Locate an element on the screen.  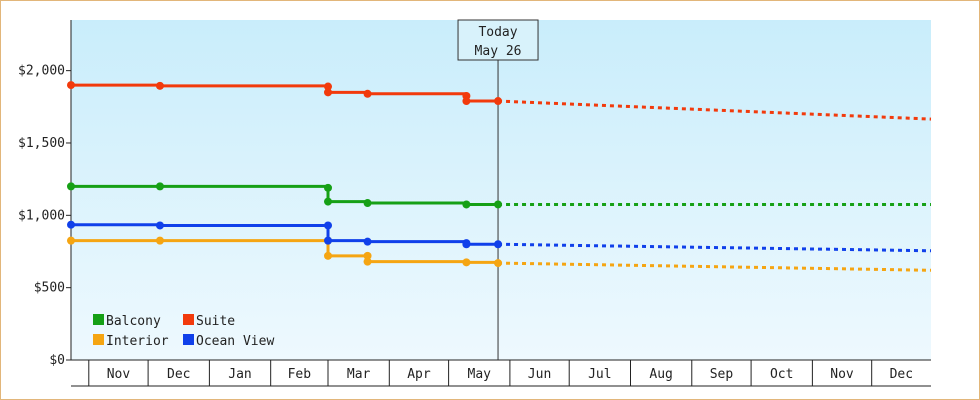
y-tick-label: $1,500 is located at coordinates (41, 143).